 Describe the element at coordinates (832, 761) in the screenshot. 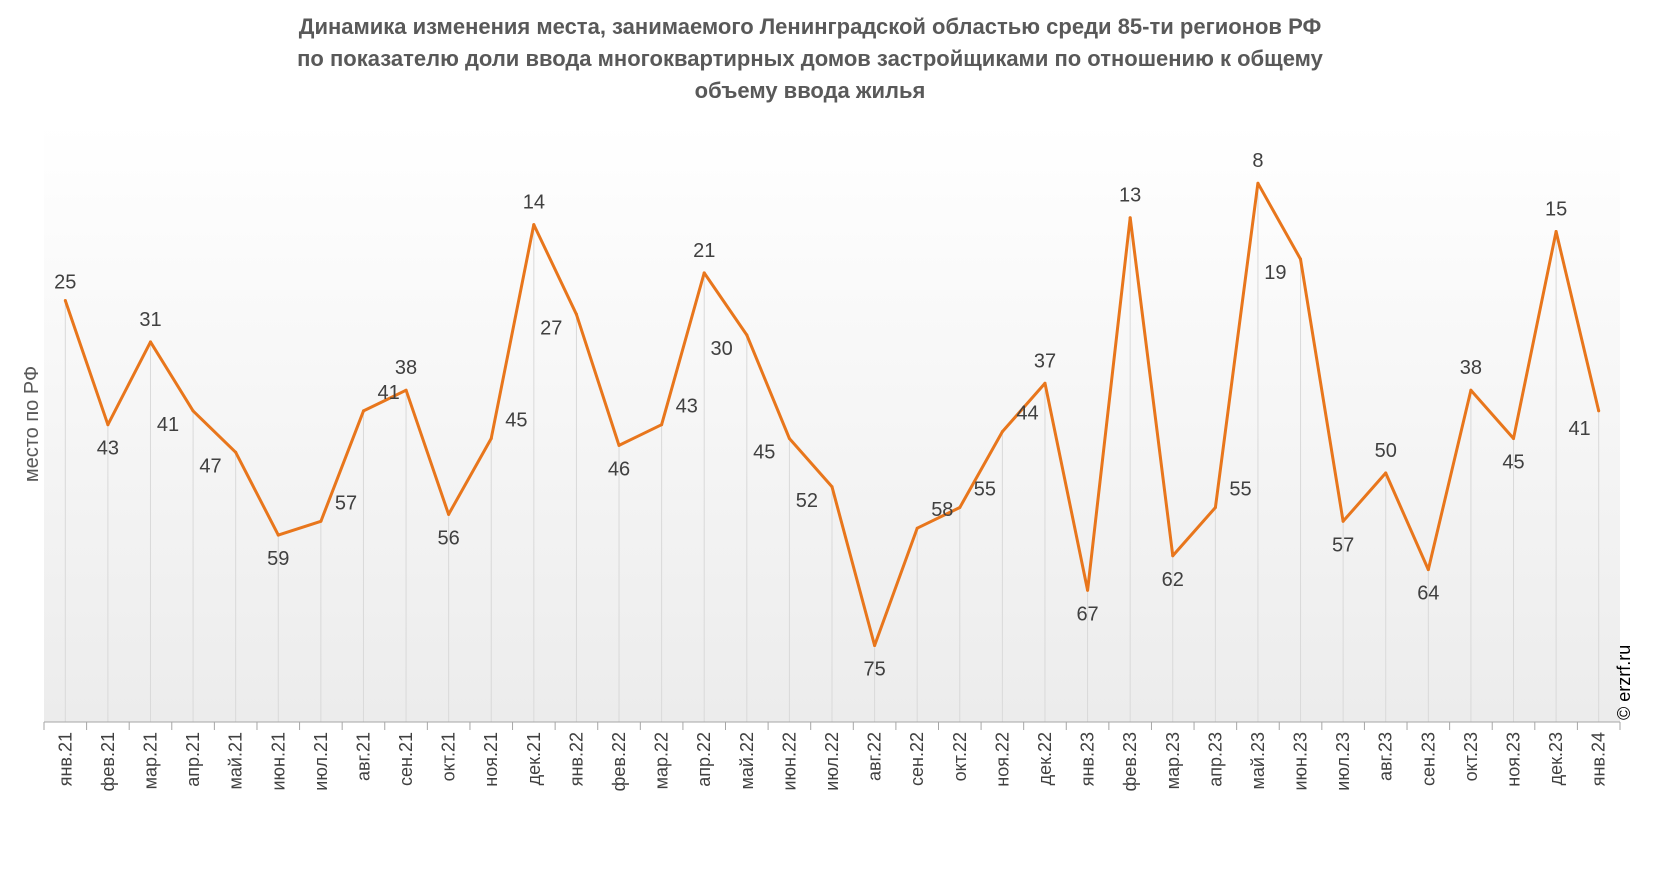

I see `x-tick-label: июл.22` at that location.